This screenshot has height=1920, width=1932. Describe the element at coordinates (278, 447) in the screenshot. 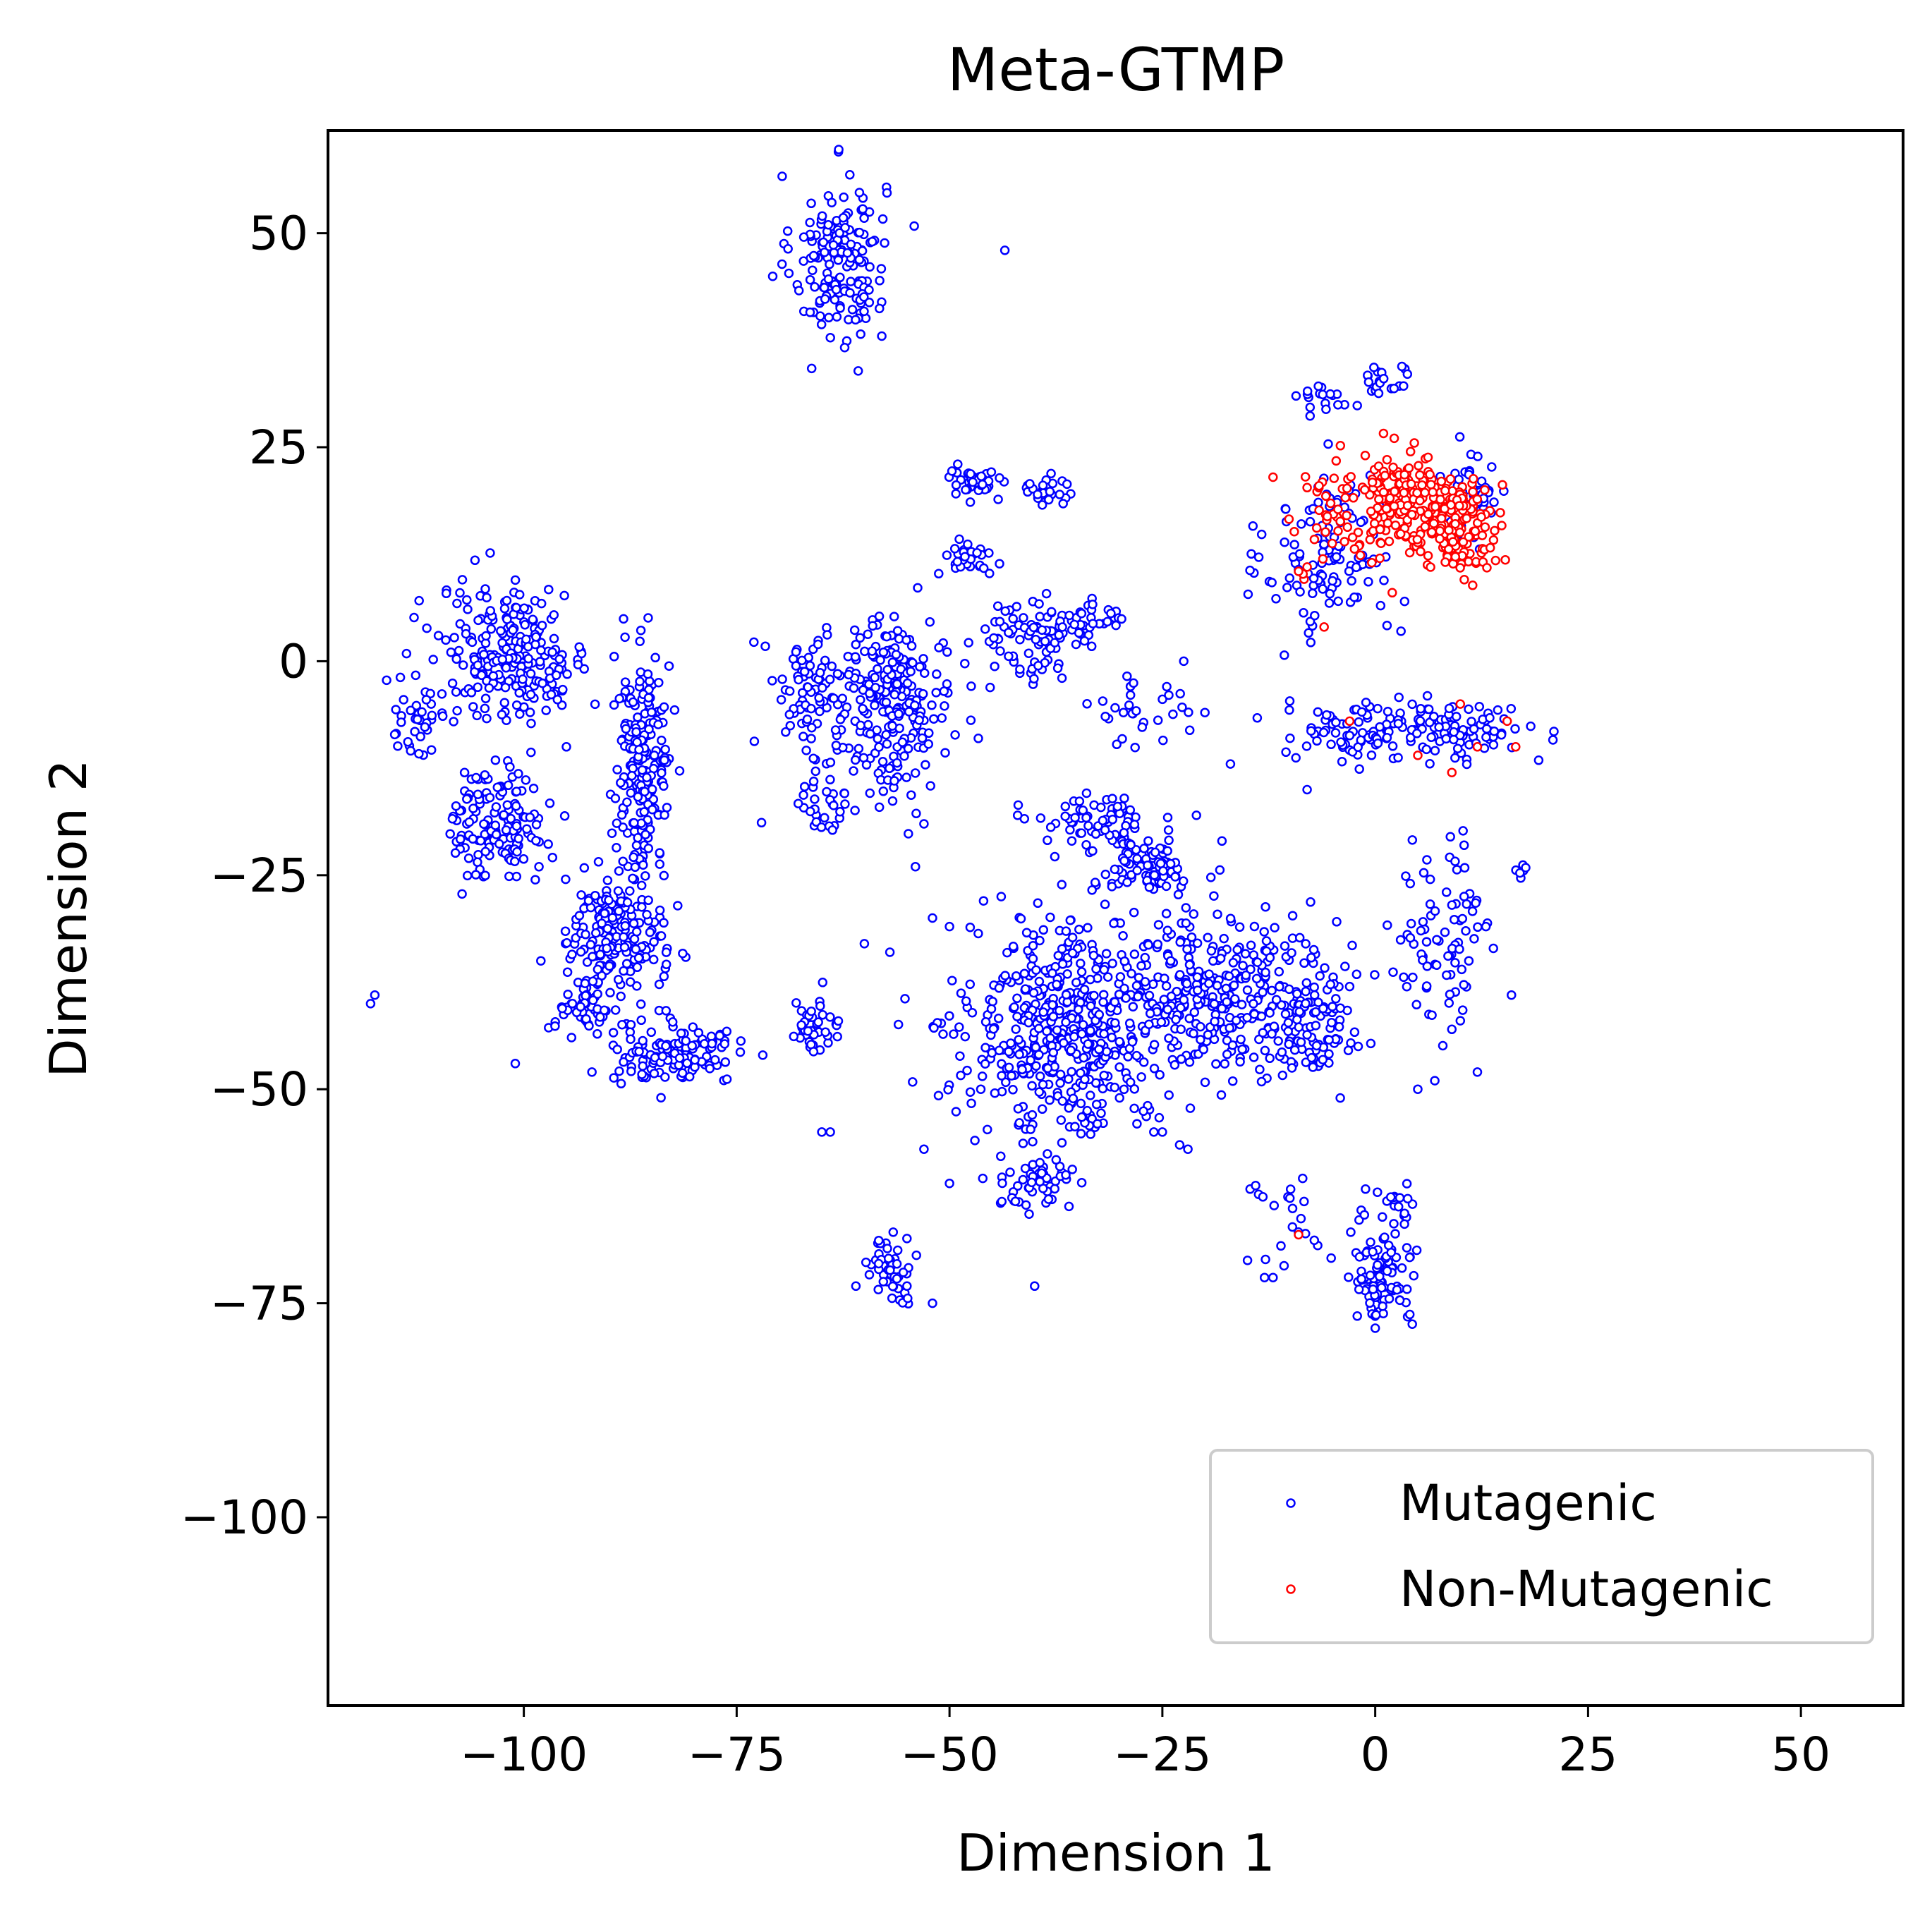

I see `y-tick-label: 25` at that location.